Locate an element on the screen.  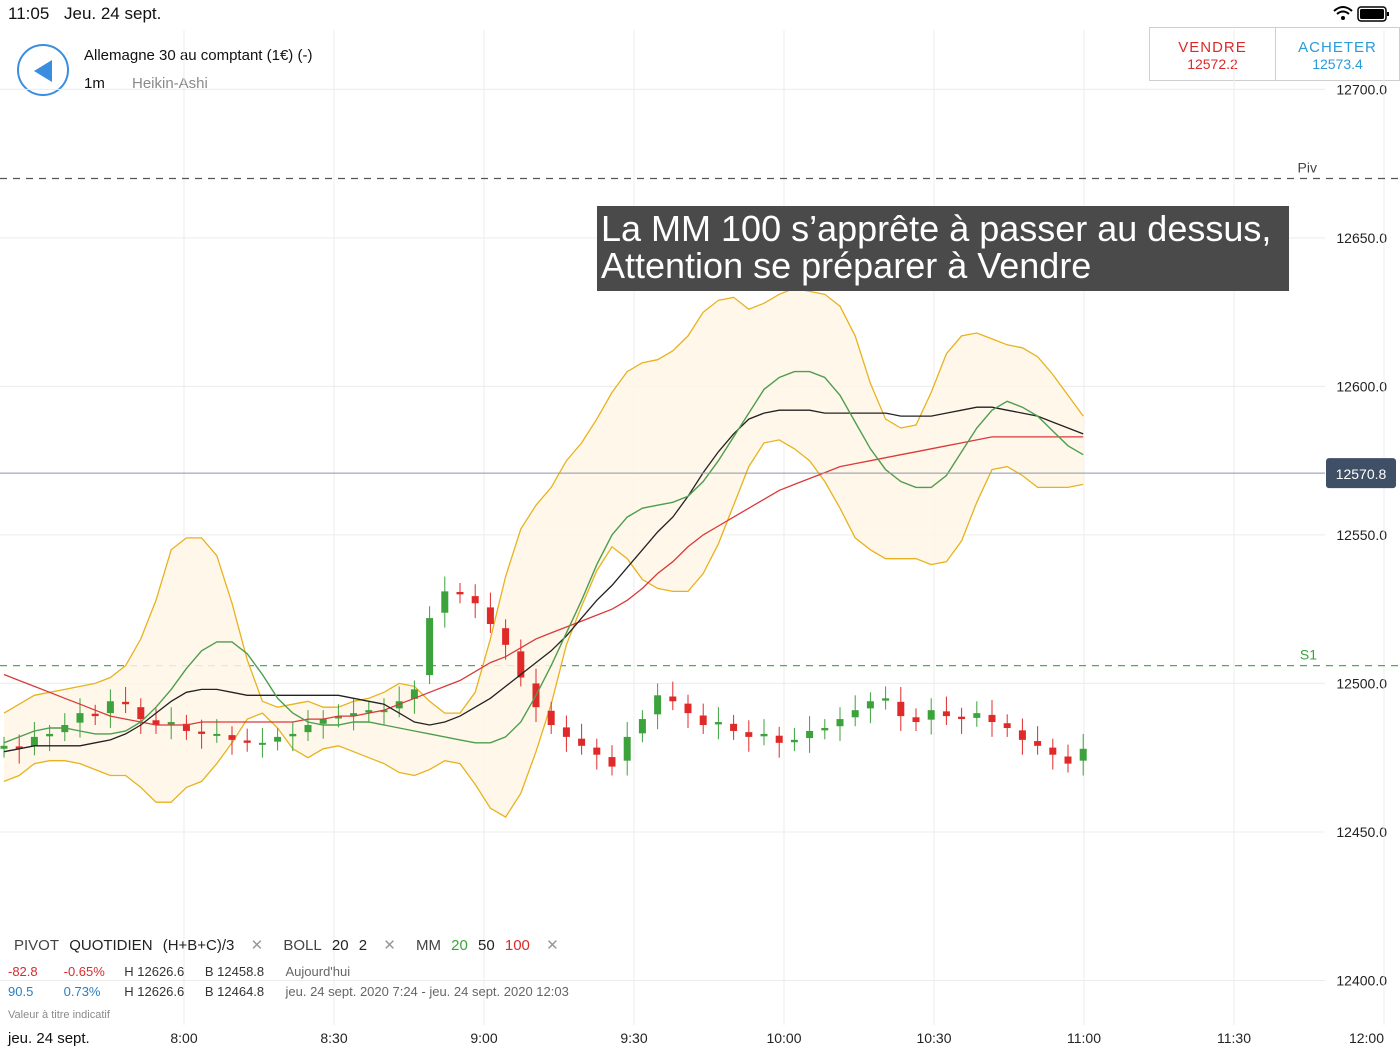
current-price-label: 12570.8 is located at coordinates (1361, 474).